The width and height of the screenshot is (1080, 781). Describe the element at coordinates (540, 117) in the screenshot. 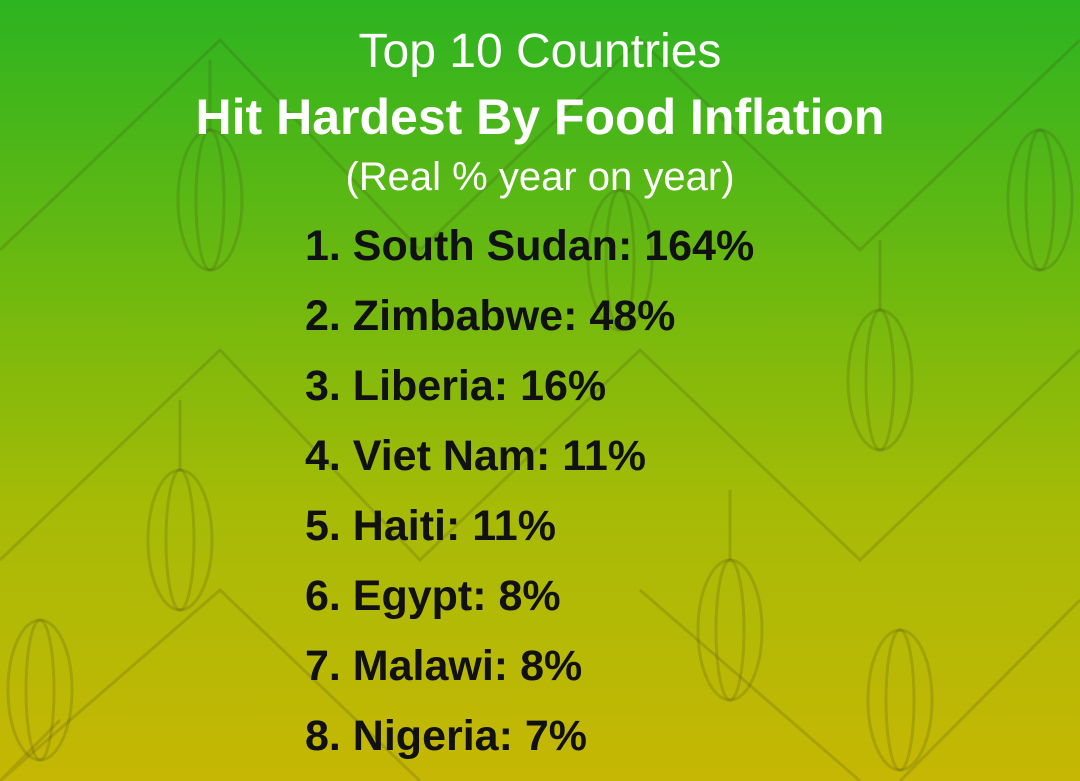

I see `subtitle: Hit Hardest By Food Inflation` at that location.